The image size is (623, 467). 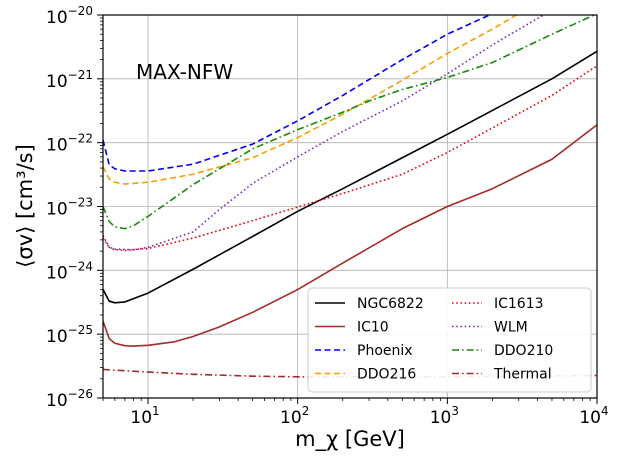 What do you see at coordinates (69, 335) in the screenshot?
I see `y-tick-label: 10−25` at bounding box center [69, 335].